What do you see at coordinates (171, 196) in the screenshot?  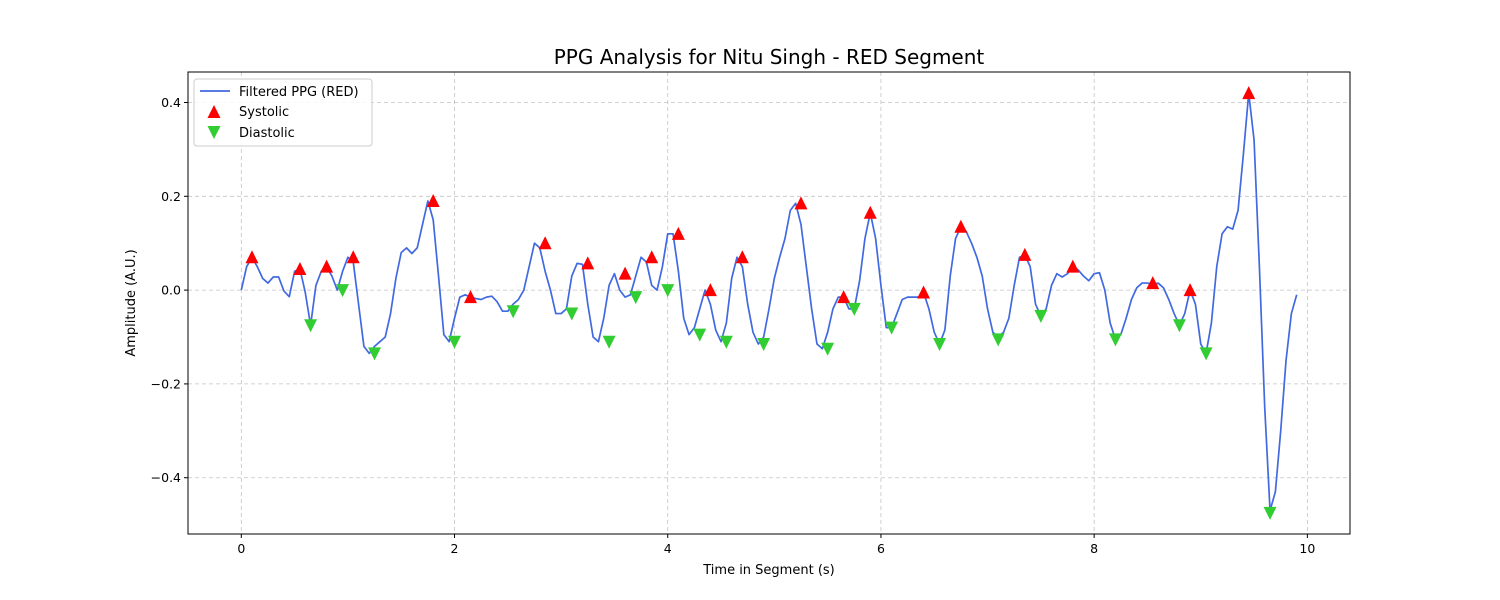 I see `y-tick-label: 0.2` at bounding box center [171, 196].